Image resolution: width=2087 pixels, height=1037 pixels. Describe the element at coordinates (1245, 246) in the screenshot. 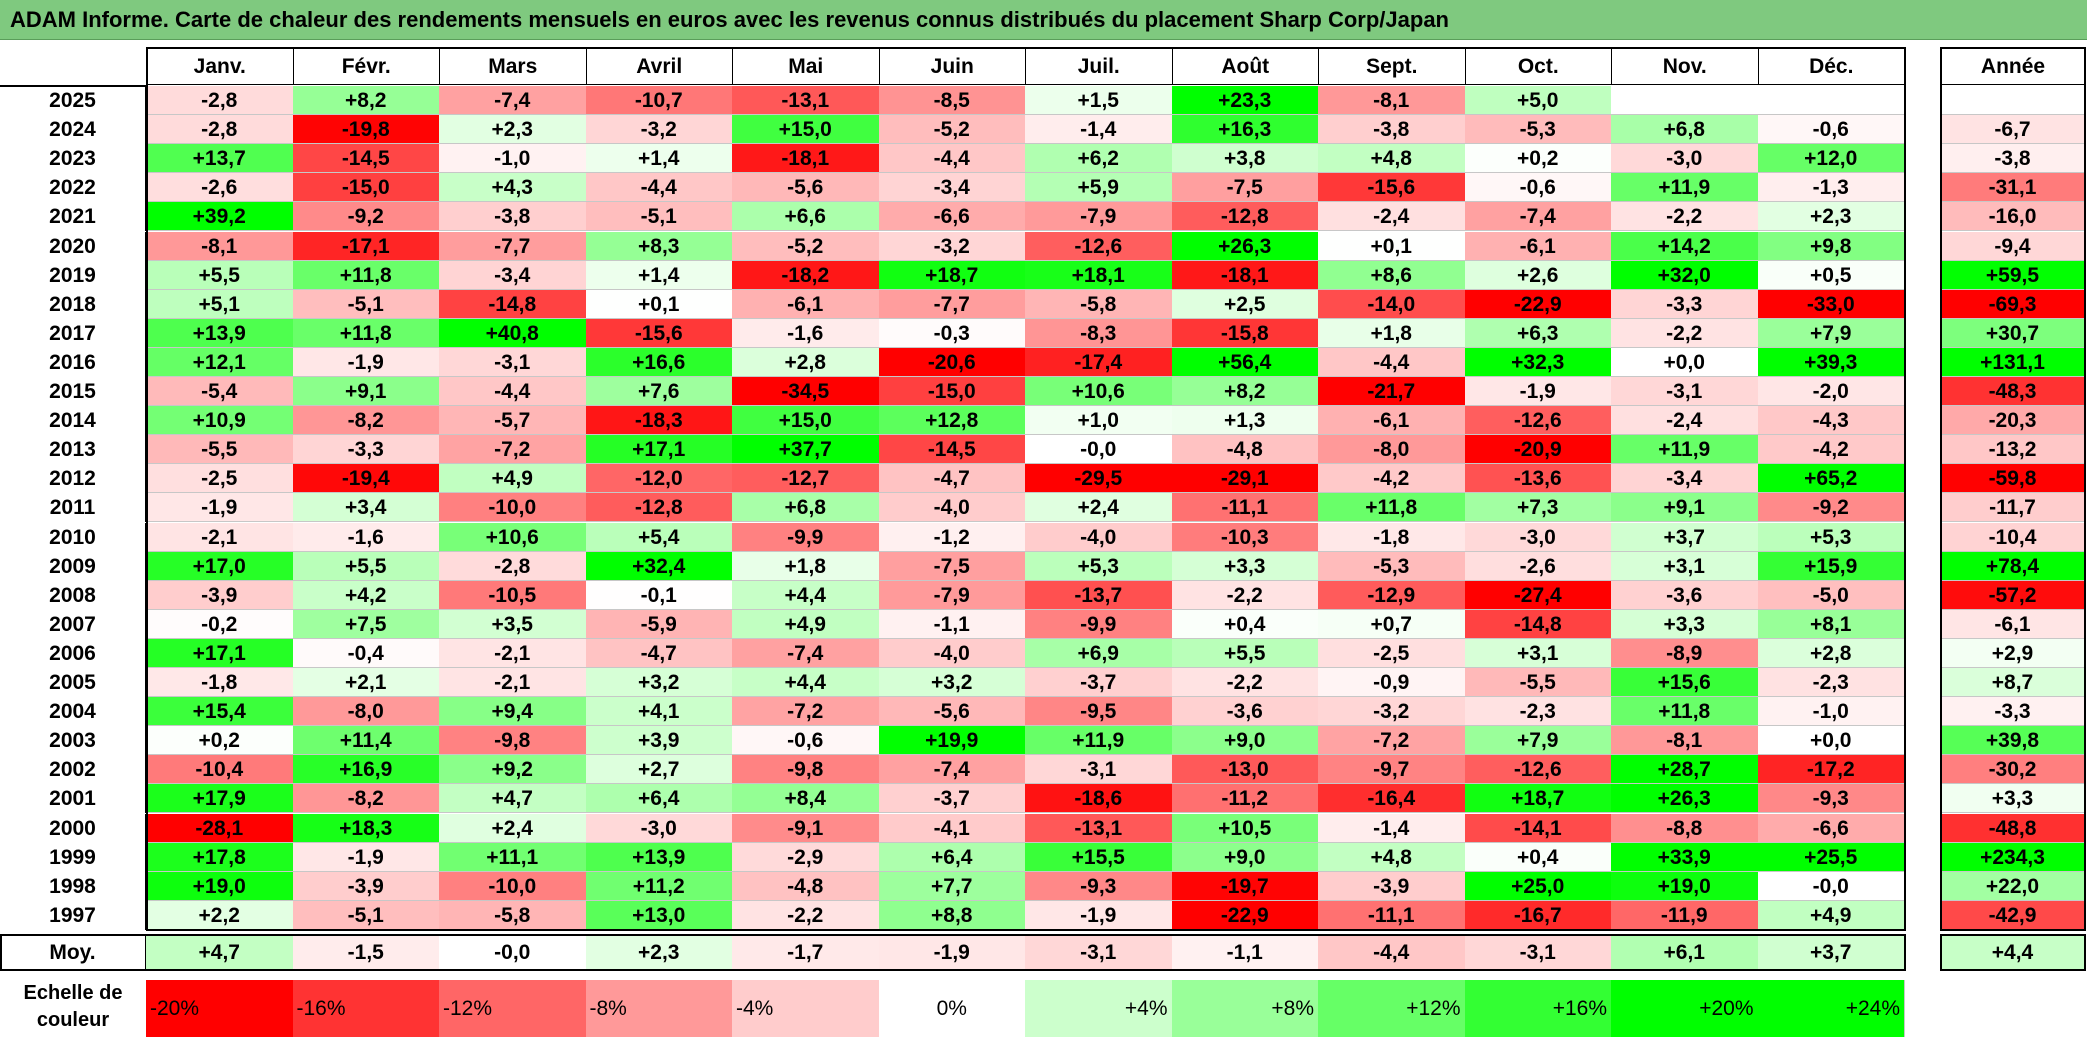

I see `heat-cell: +26,3` at that location.